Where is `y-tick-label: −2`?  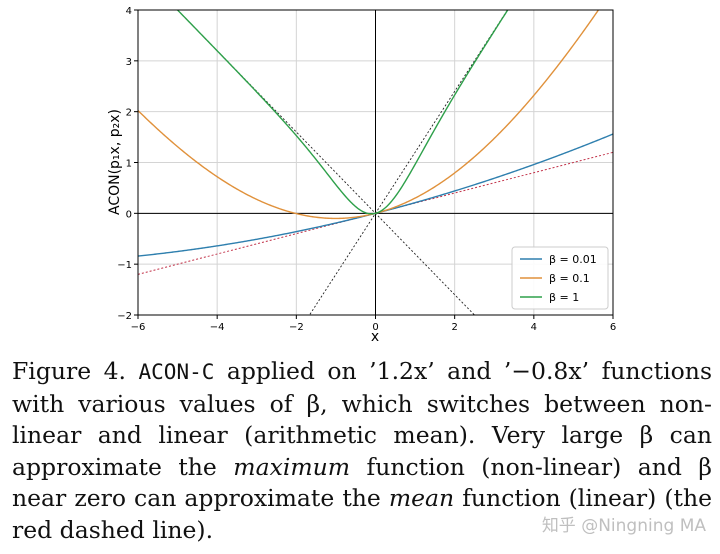
y-tick-label: −2 is located at coordinates (124, 316).